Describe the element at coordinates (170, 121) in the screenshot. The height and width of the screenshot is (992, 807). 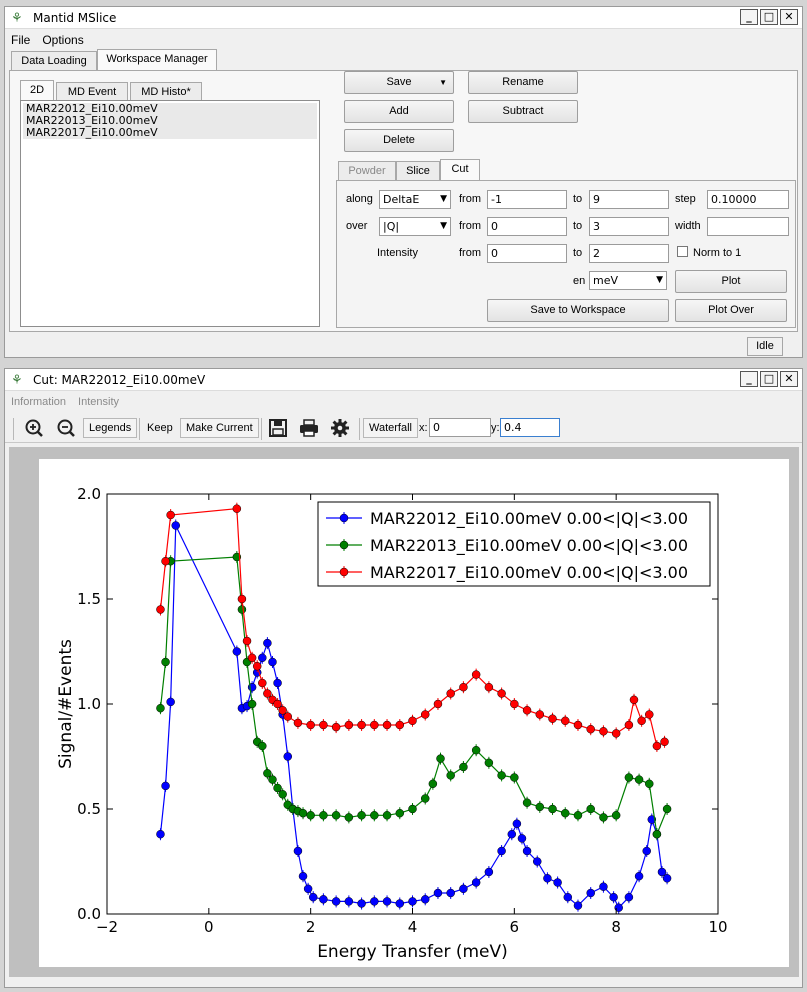
I see `list-item: MAR22013_Ei10.00meV` at that location.